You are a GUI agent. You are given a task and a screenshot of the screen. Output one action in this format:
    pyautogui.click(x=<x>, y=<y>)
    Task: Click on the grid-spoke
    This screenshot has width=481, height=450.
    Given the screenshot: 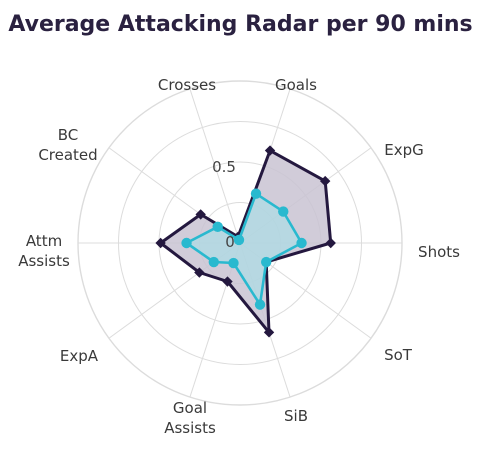 What is the action you would take?
    pyautogui.click(x=215, y=166)
    